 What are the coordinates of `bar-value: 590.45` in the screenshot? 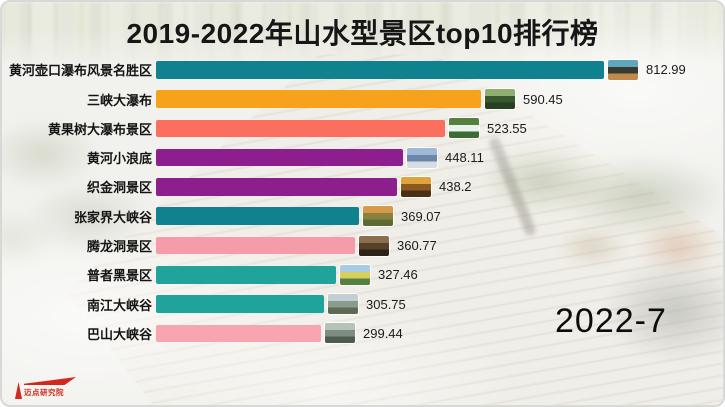 It's located at (543, 99).